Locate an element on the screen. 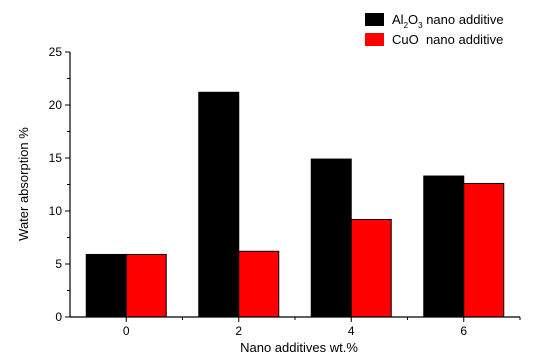 This screenshot has width=537, height=361. y-tick-label-25: 25 is located at coordinates (56, 52).